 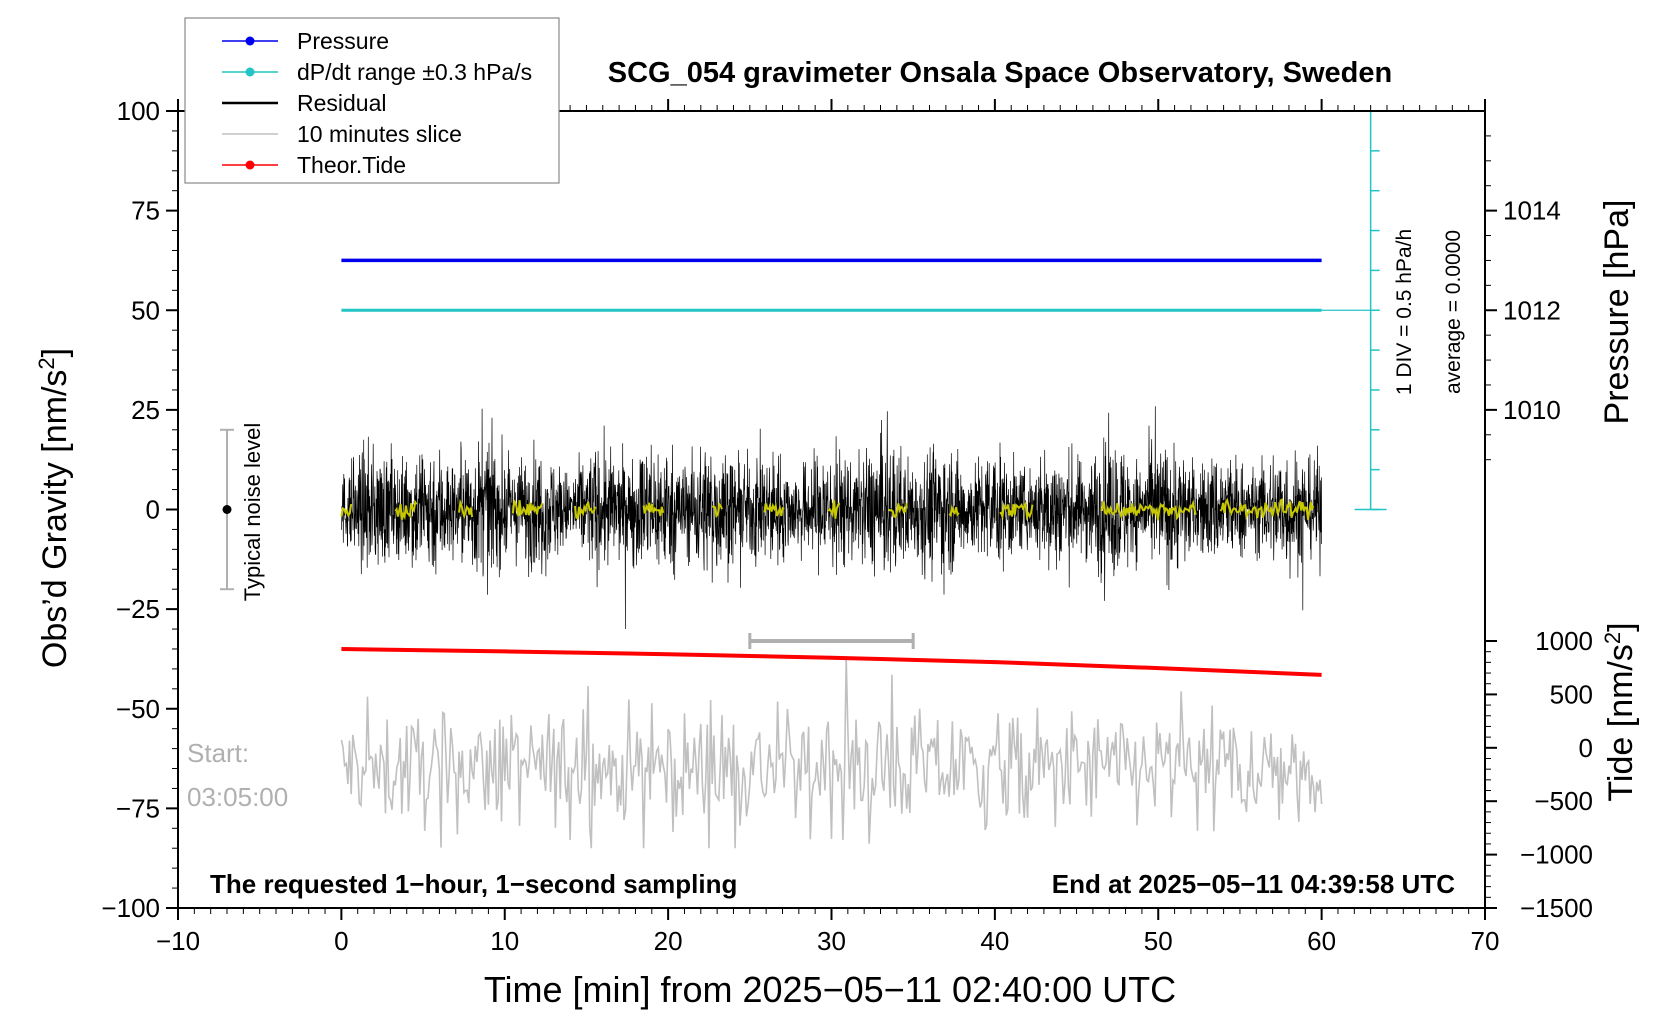 I want to click on tide-line, so click(x=831, y=662).